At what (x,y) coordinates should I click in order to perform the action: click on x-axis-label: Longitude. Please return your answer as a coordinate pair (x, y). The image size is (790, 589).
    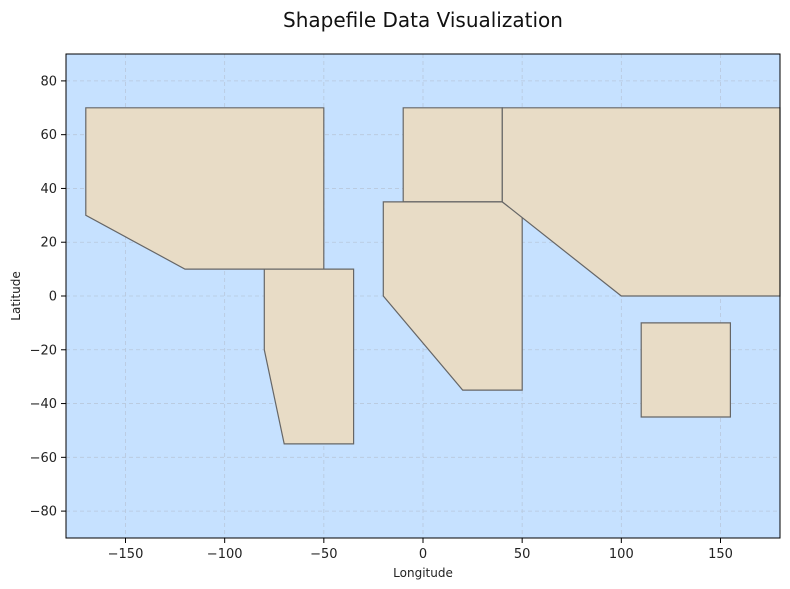
    Looking at the image, I should click on (423, 573).